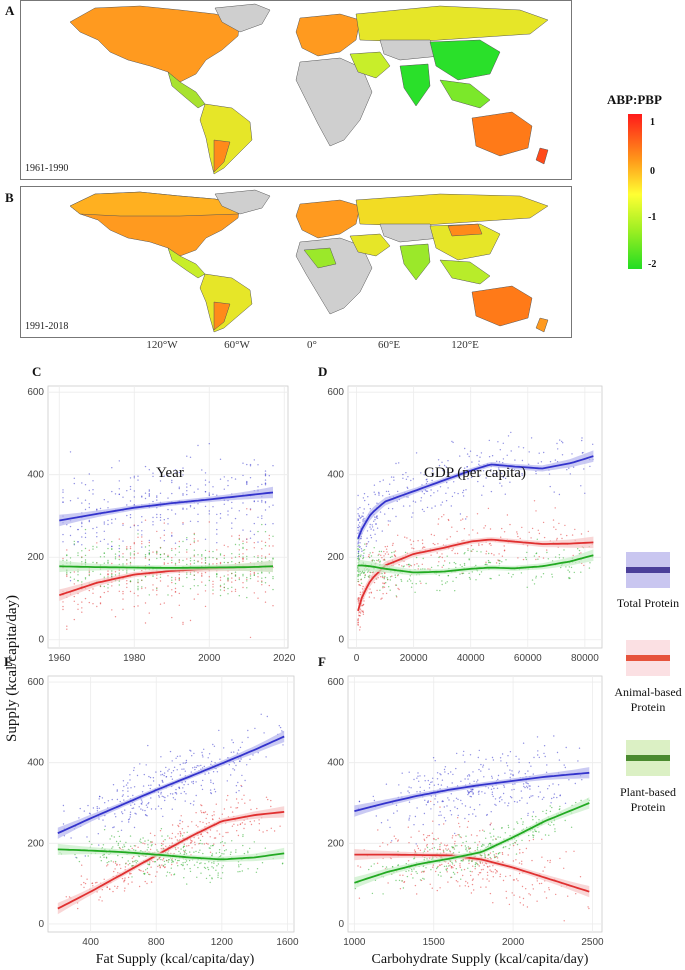 The height and width of the screenshot is (970, 685). I want to click on xtick-c-0: 1960, so click(59, 658).